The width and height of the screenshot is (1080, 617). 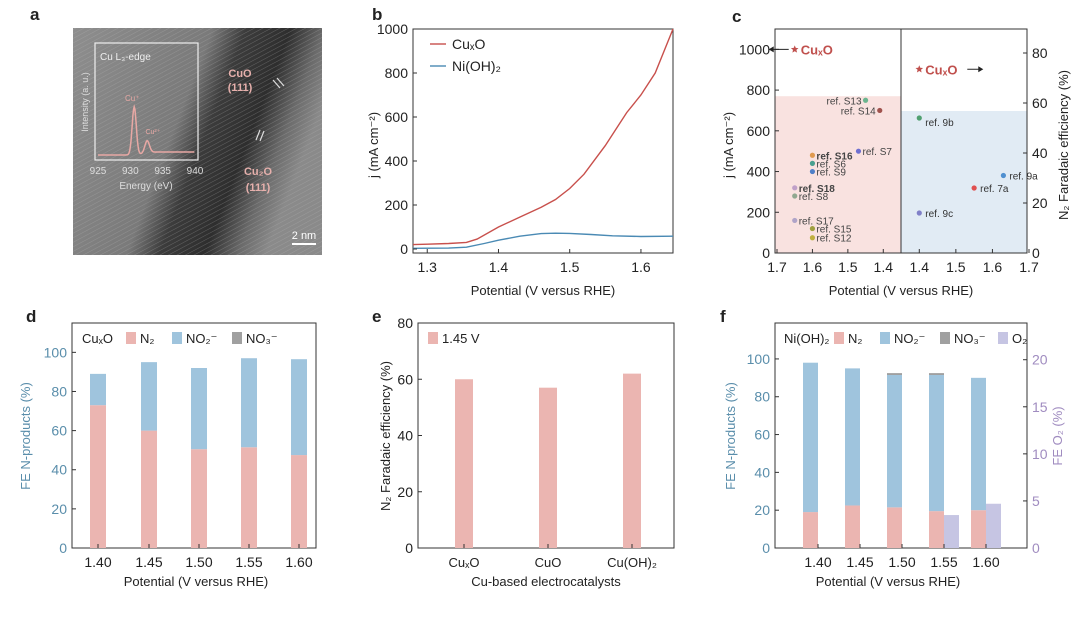 I want to click on panel-label-e: e, so click(x=376, y=316).